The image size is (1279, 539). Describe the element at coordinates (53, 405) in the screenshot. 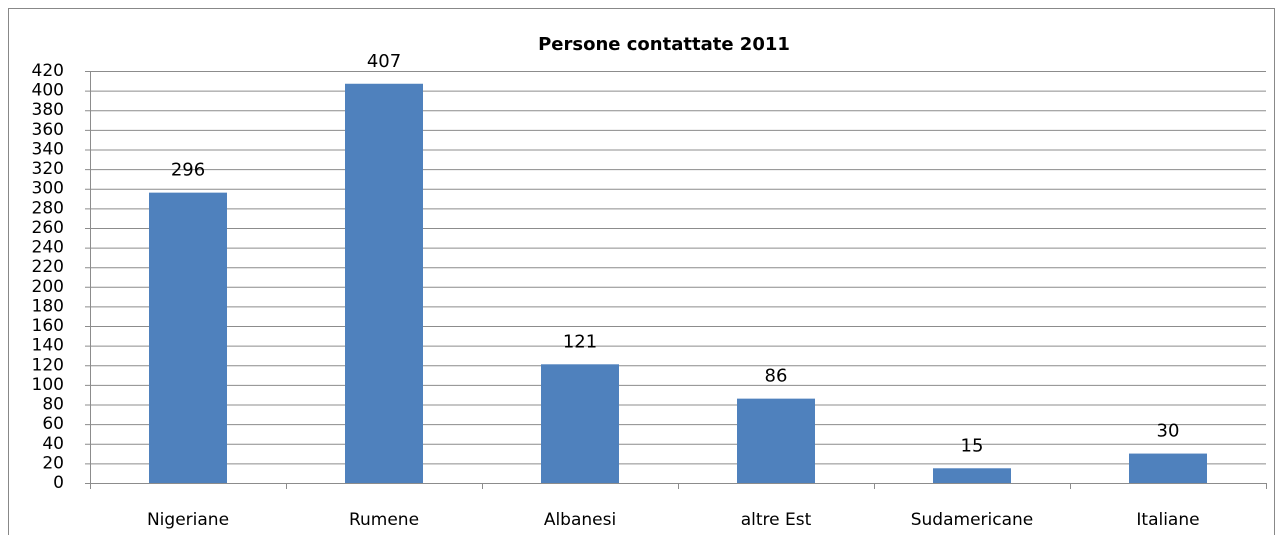

I see `y-tick-label: 80` at that location.